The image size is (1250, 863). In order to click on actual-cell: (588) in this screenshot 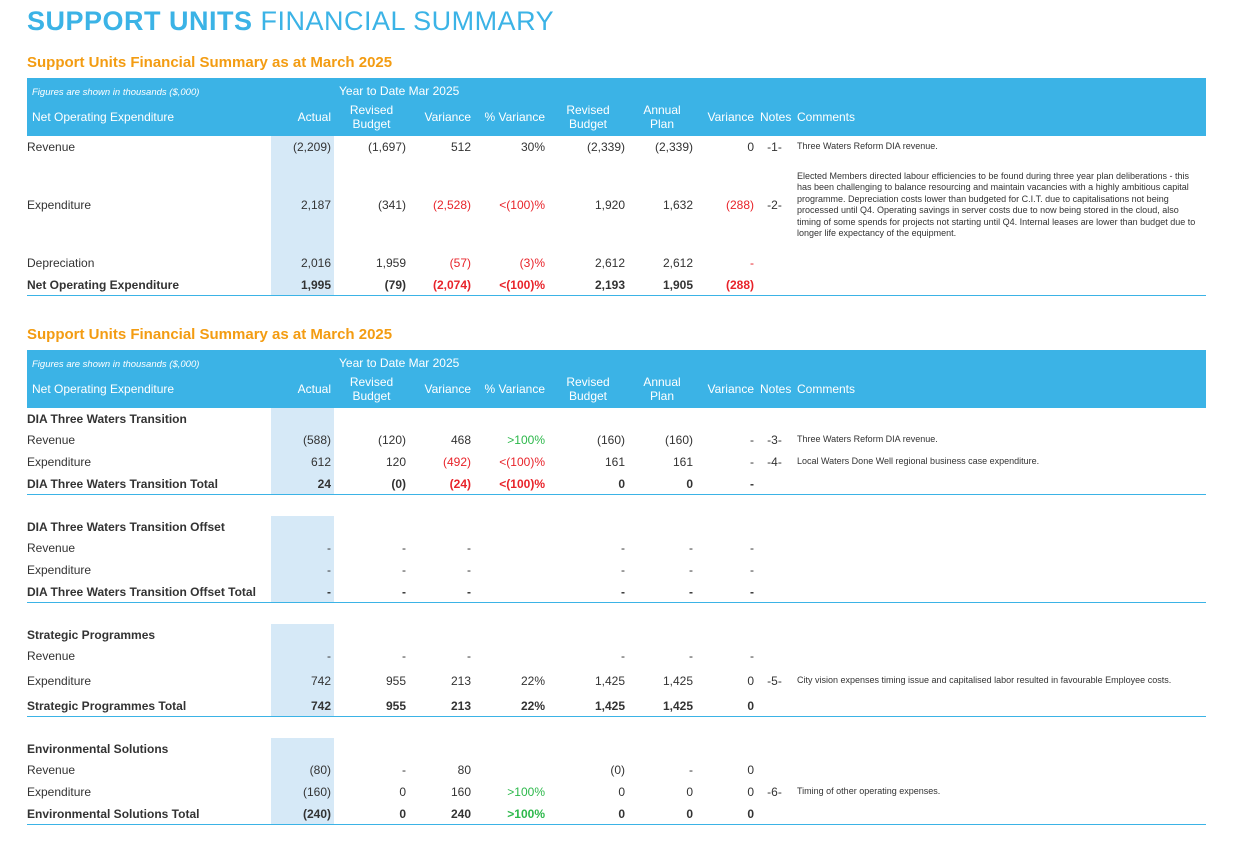, I will do `click(302, 440)`.